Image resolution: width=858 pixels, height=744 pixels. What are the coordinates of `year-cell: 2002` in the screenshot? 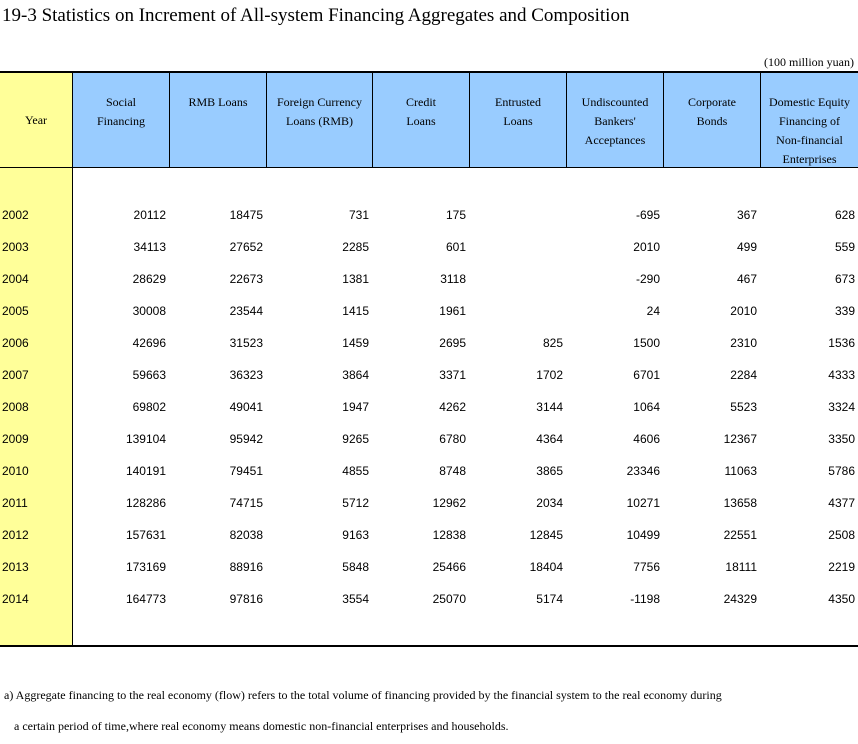 It's located at (15, 215).